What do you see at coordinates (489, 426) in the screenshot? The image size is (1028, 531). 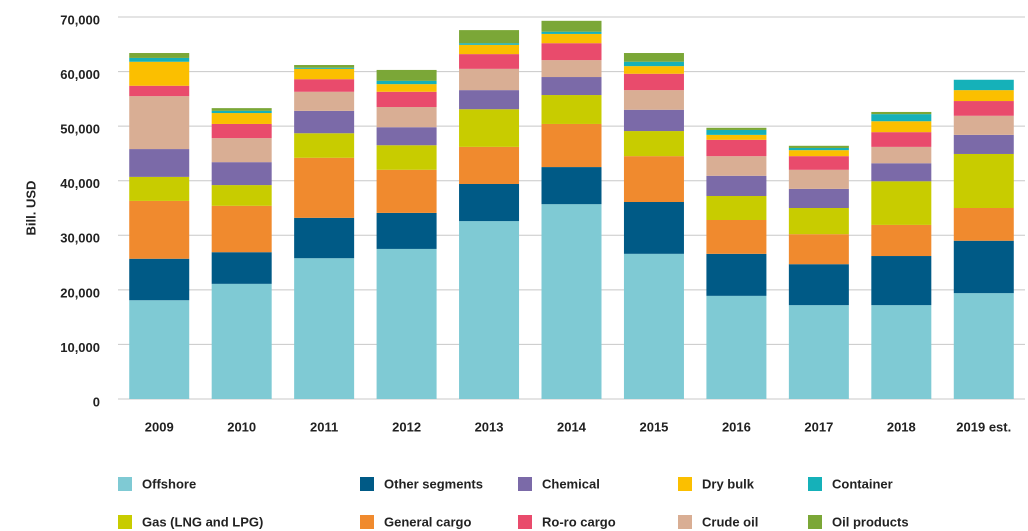 I see `x-tick-label: 2013` at bounding box center [489, 426].